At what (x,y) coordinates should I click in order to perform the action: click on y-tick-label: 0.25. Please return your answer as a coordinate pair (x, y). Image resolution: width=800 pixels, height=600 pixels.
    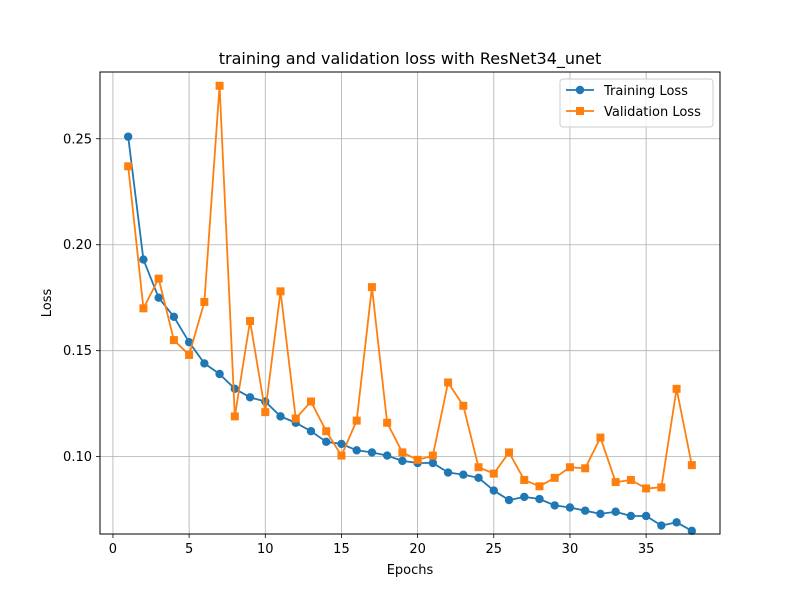
    Looking at the image, I should click on (77, 139).